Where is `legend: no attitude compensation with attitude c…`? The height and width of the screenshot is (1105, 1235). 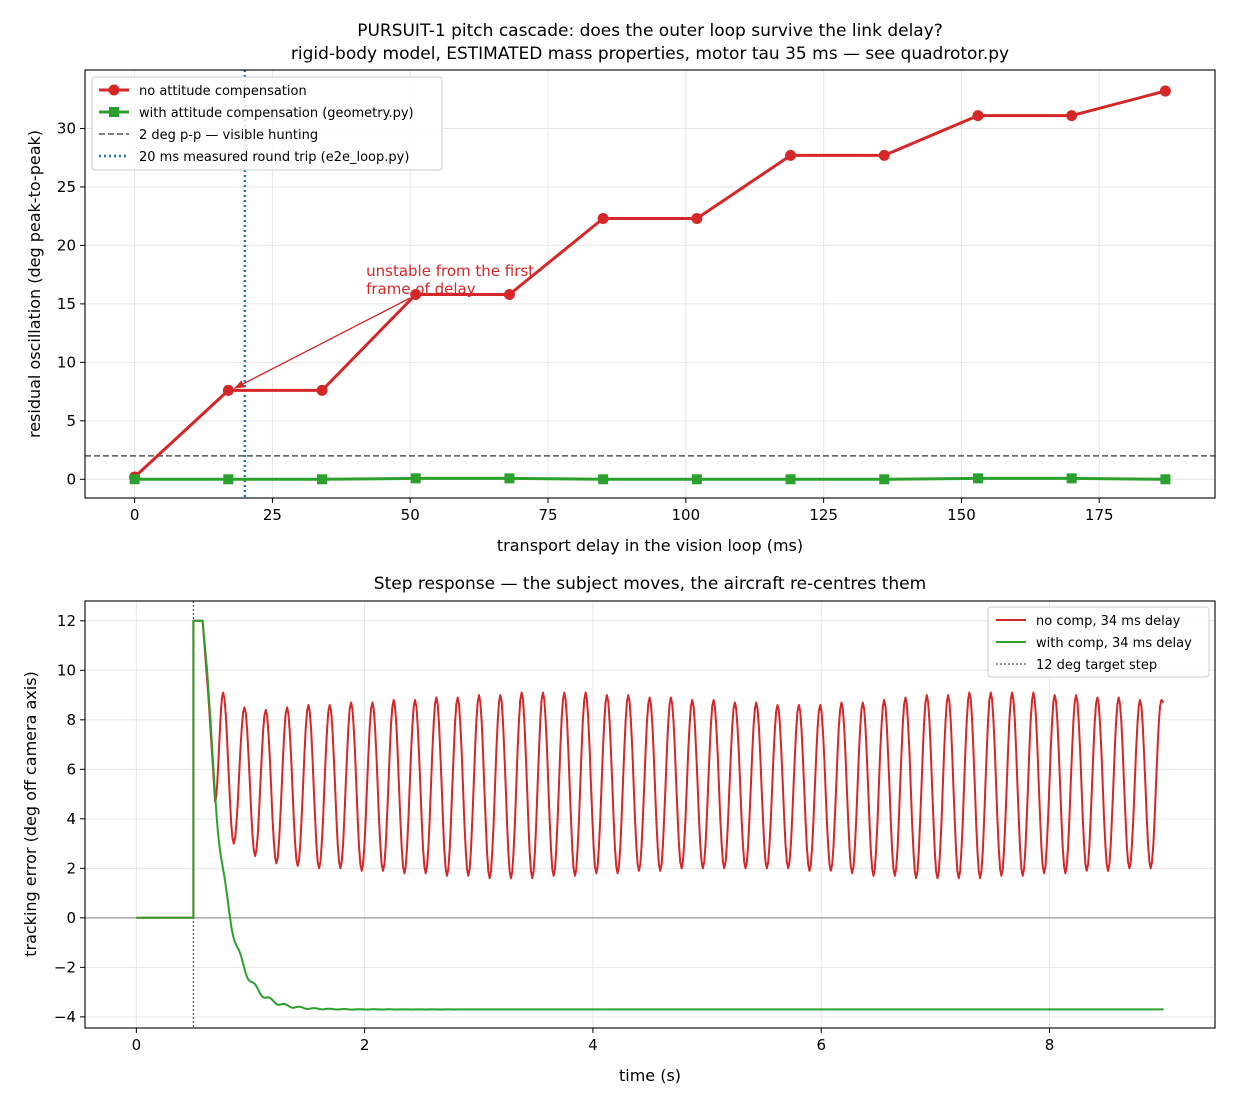 legend: no attitude compensation with attitude c… is located at coordinates (267, 123).